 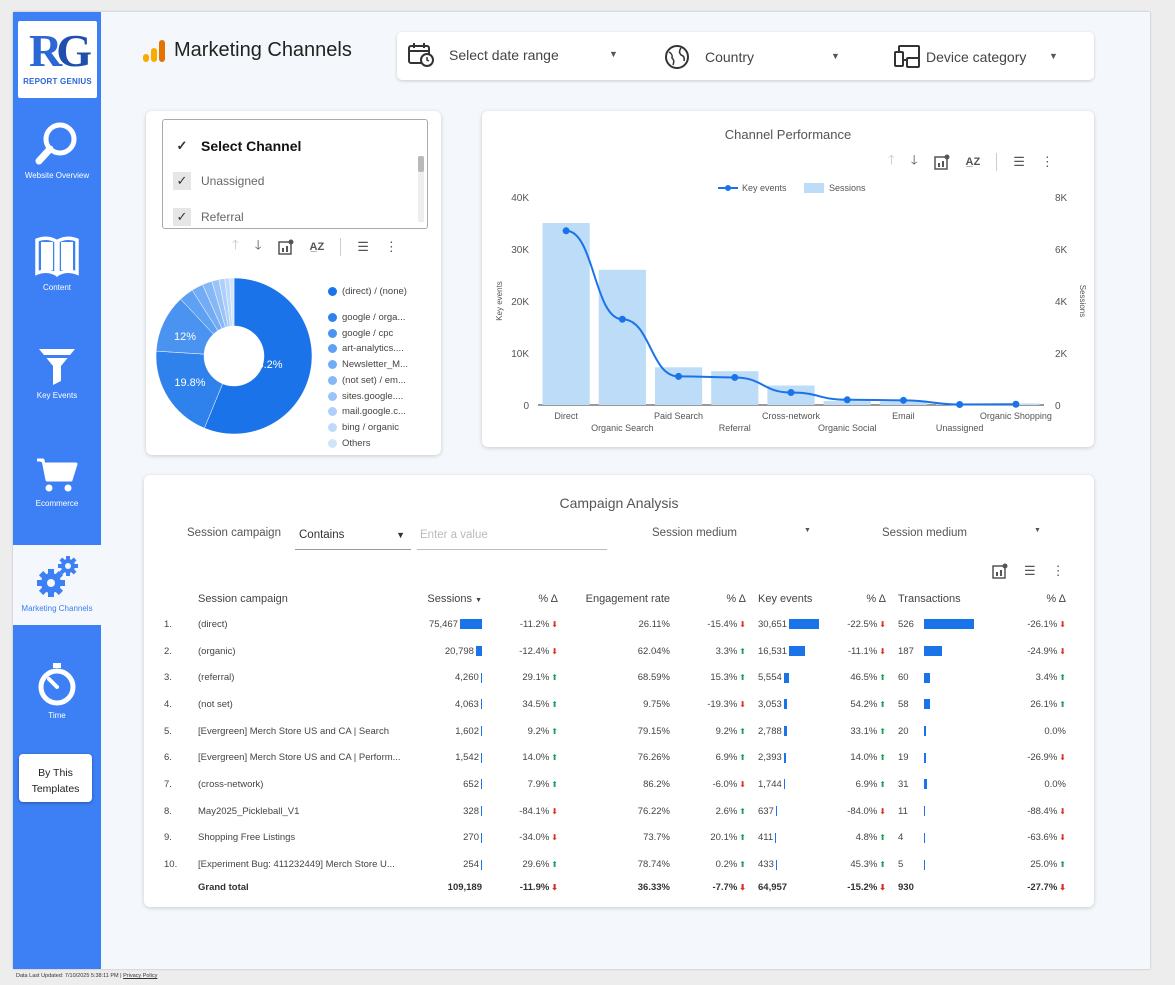 I want to click on row-number: 10., so click(x=171, y=865).